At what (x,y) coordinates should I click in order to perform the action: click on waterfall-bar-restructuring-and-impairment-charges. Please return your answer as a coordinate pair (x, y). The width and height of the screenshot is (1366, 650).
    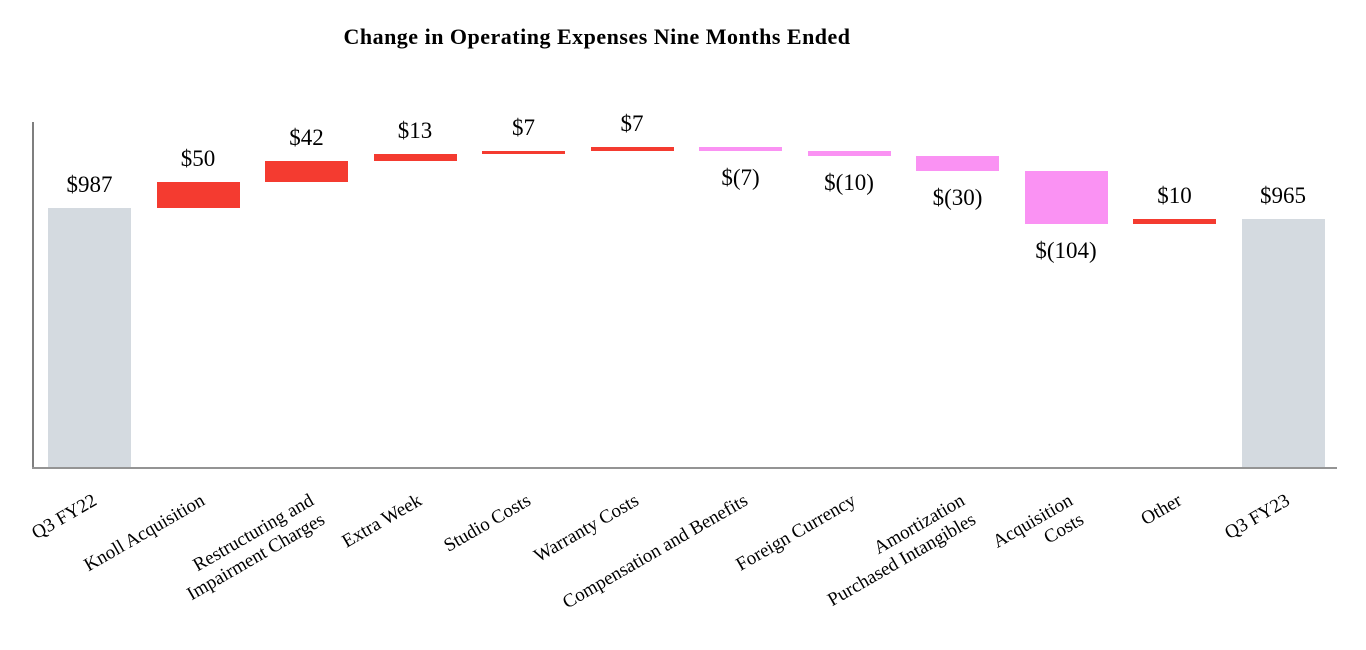
    Looking at the image, I should click on (306, 172).